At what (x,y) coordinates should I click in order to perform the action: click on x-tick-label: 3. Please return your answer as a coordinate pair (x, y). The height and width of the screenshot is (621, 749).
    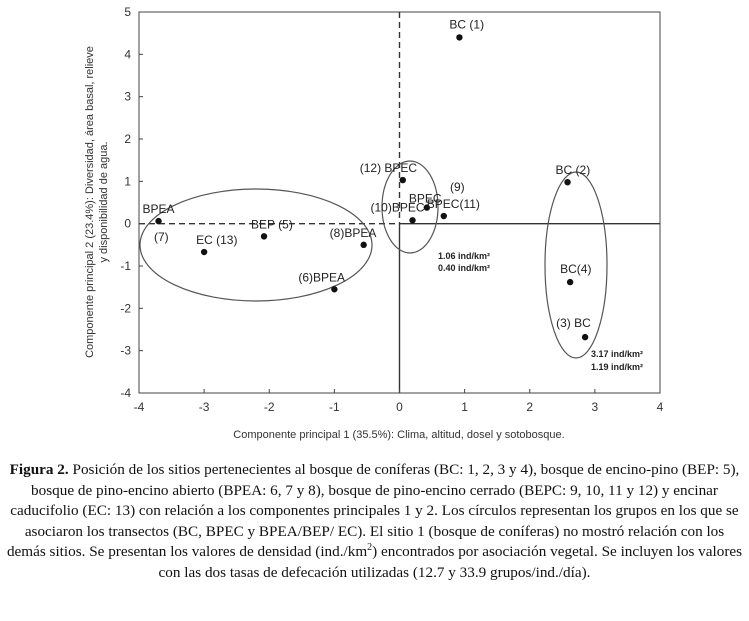
    Looking at the image, I should click on (595, 407).